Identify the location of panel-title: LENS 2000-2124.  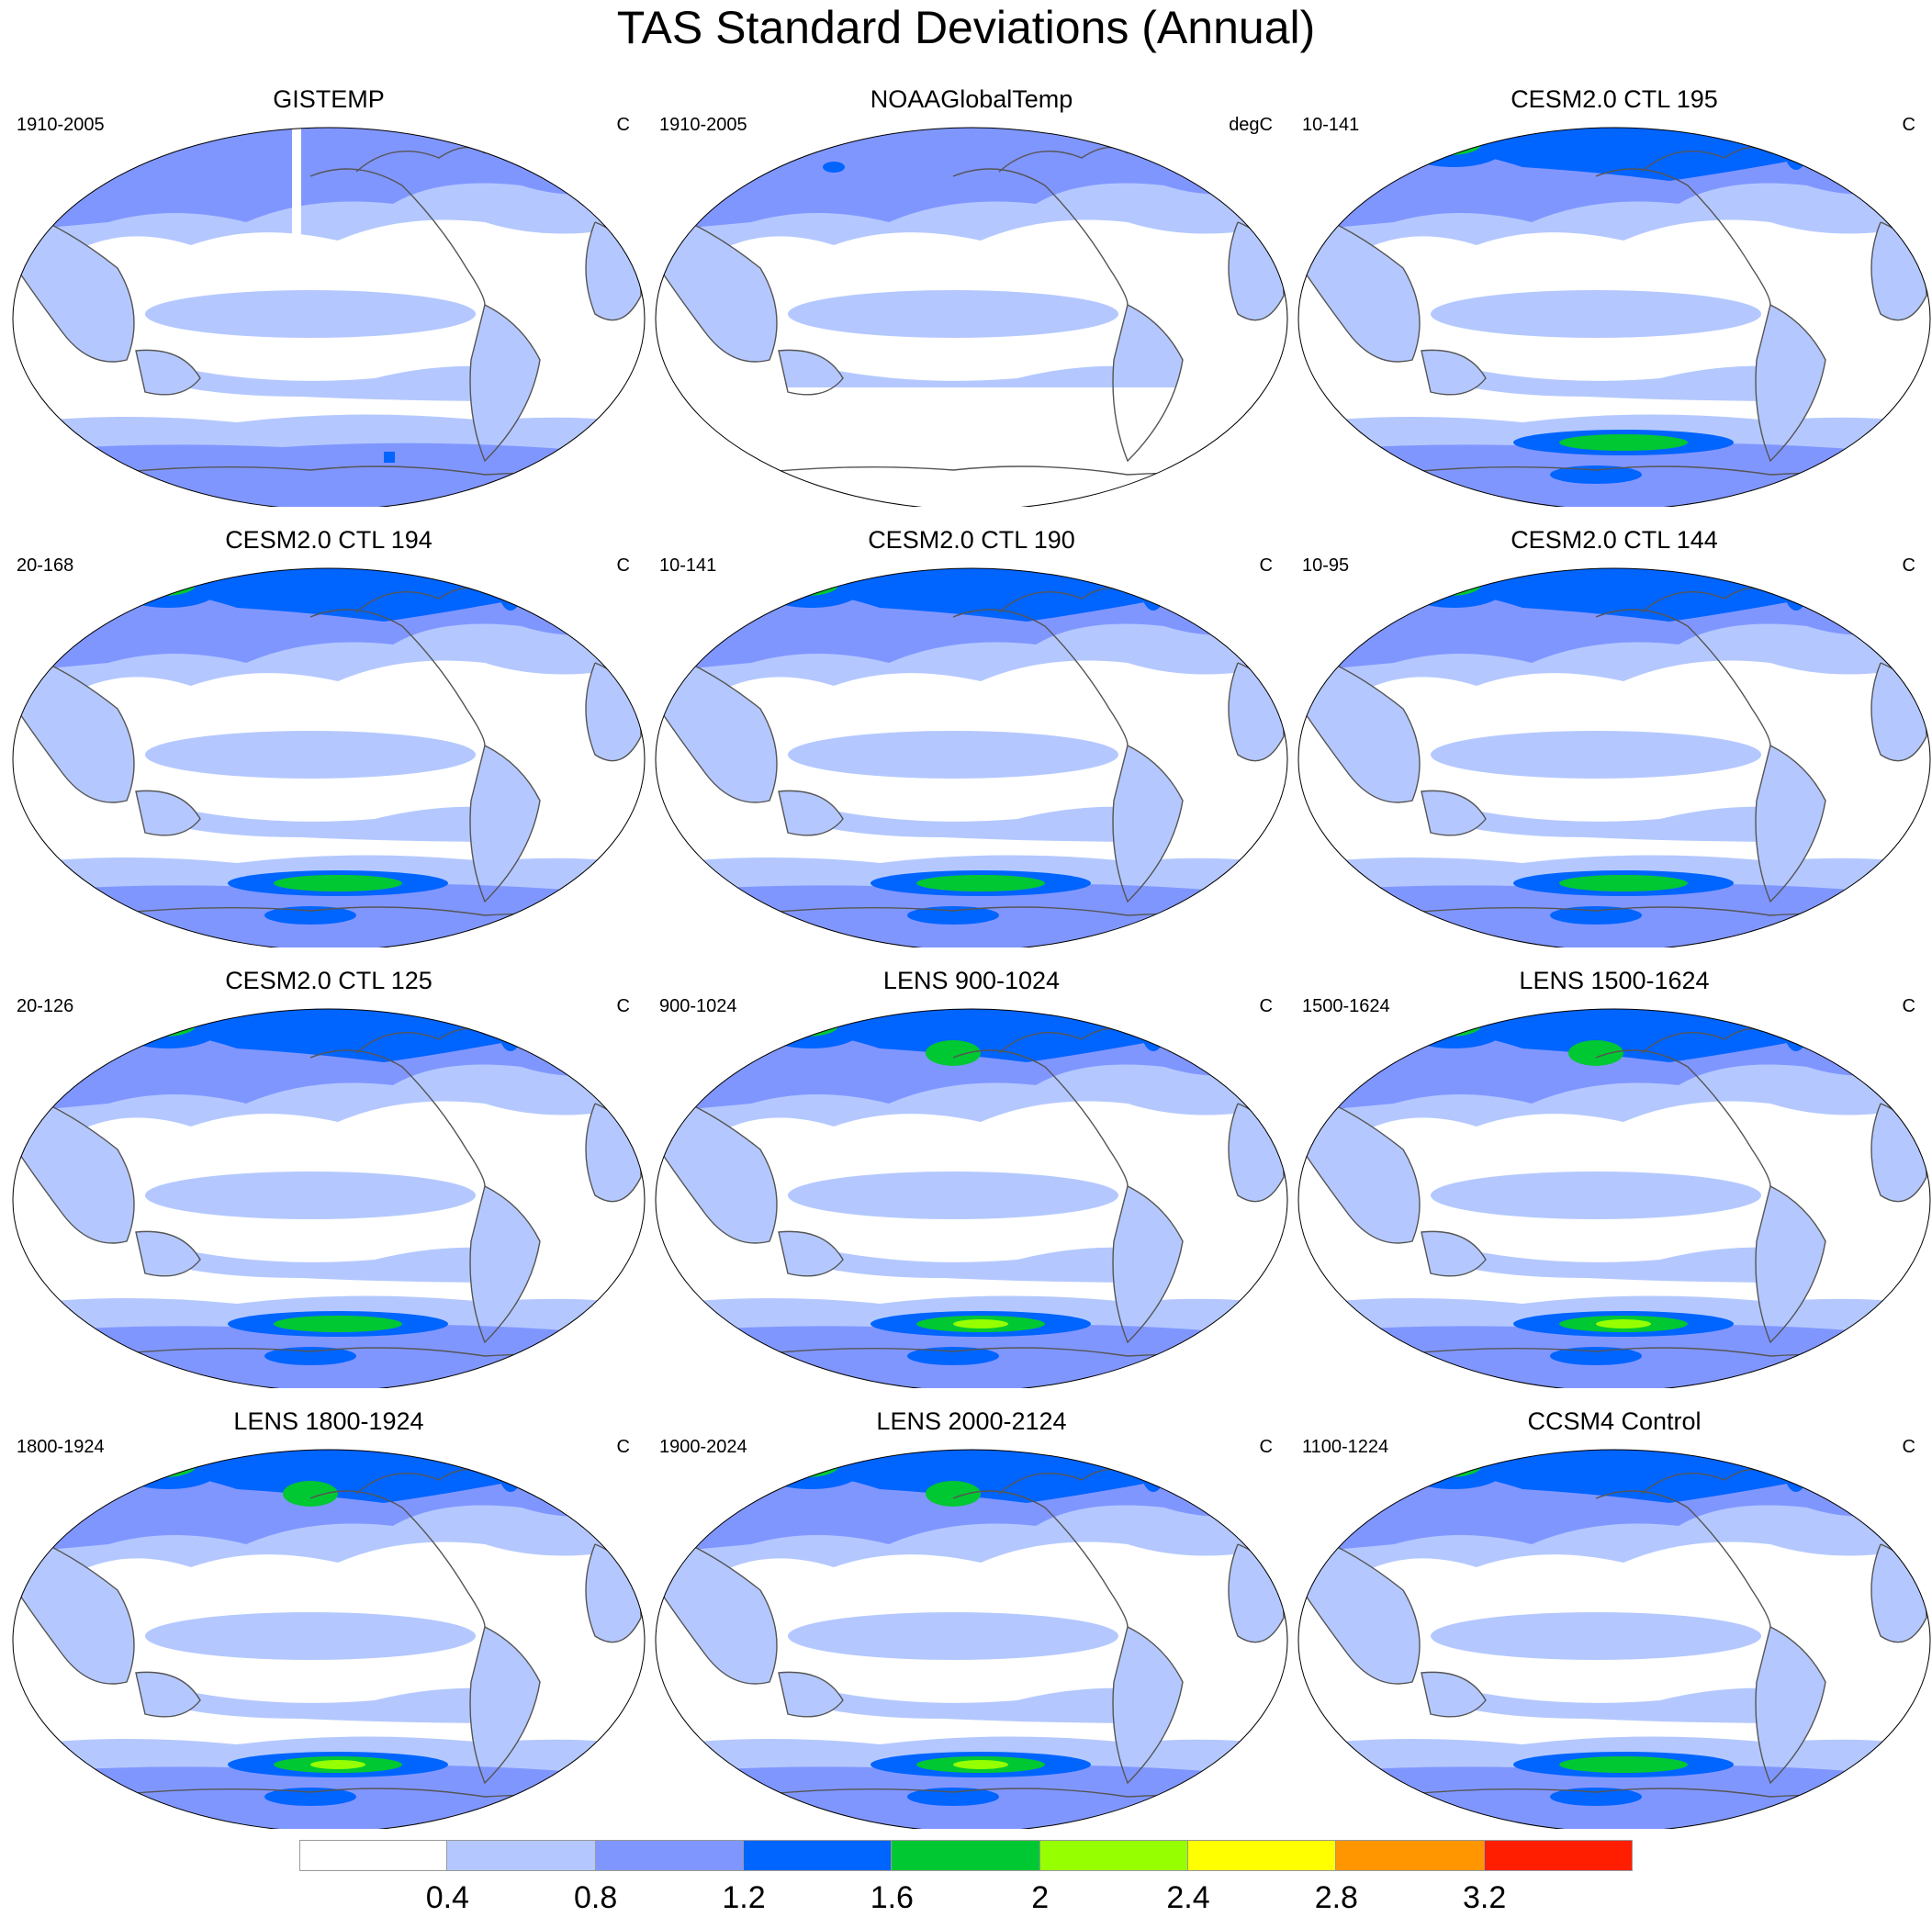
(971, 1421).